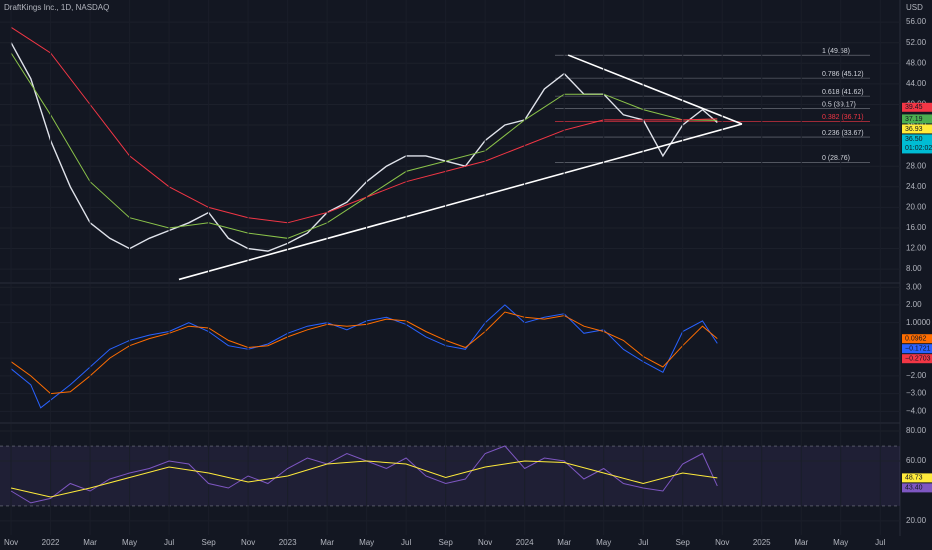  I want to click on y-tick-label: 60.00, so click(916, 460).